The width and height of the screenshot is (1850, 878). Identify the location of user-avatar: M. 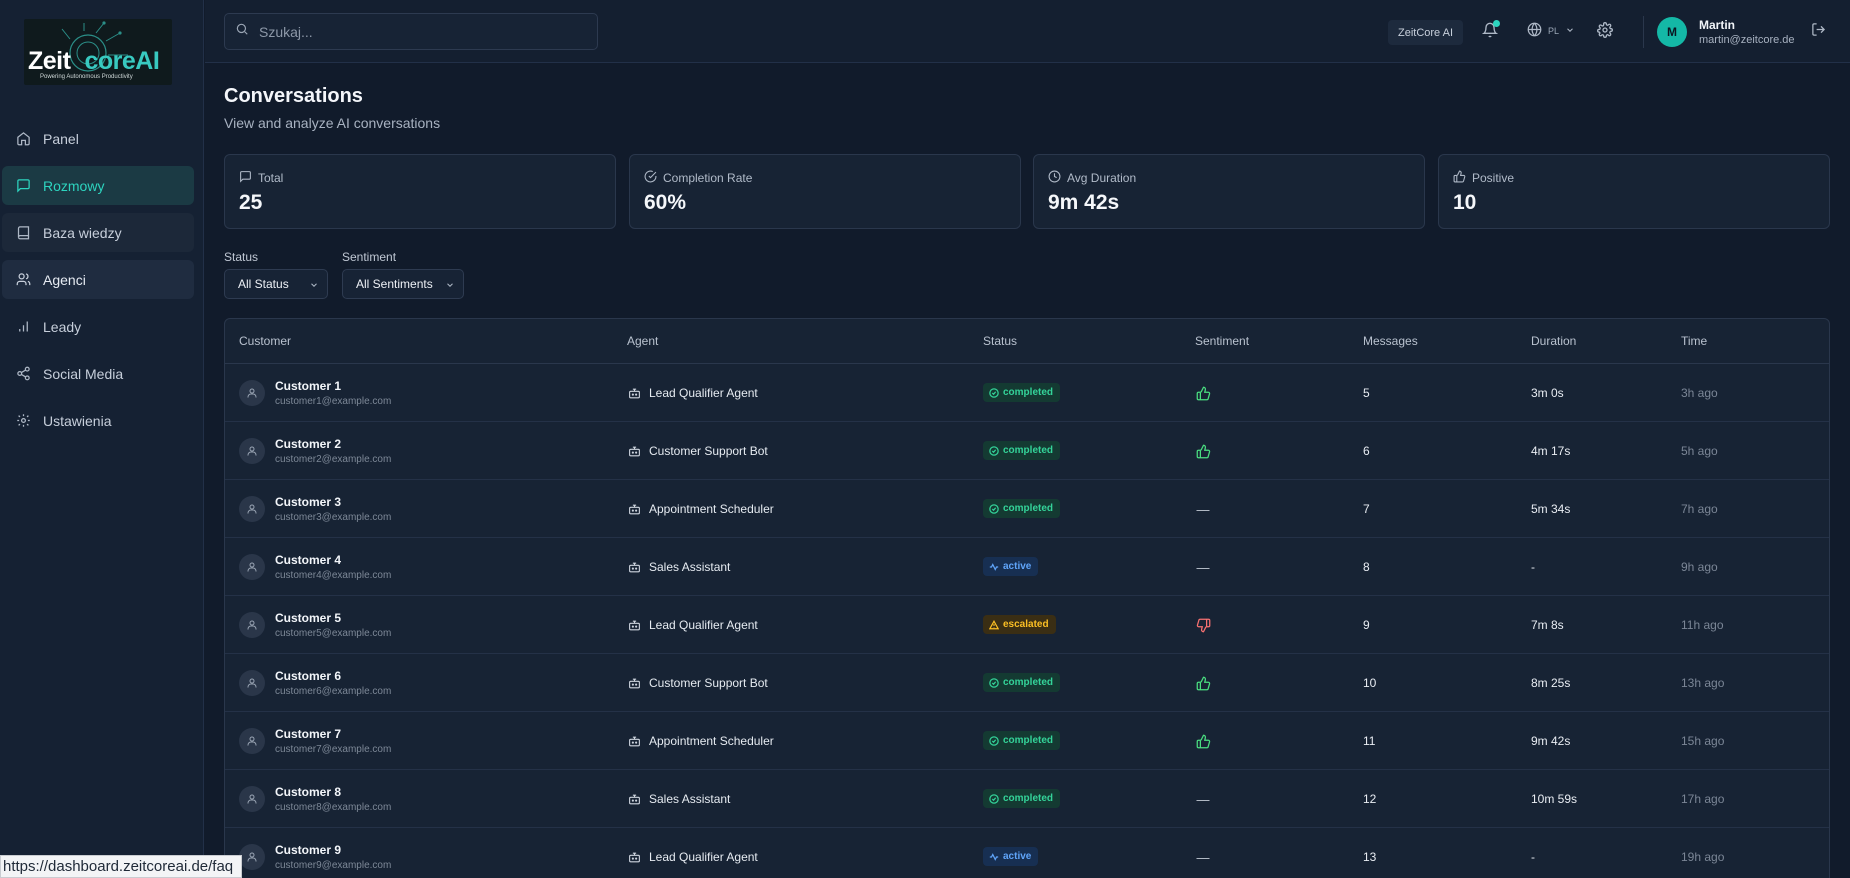
(1672, 32).